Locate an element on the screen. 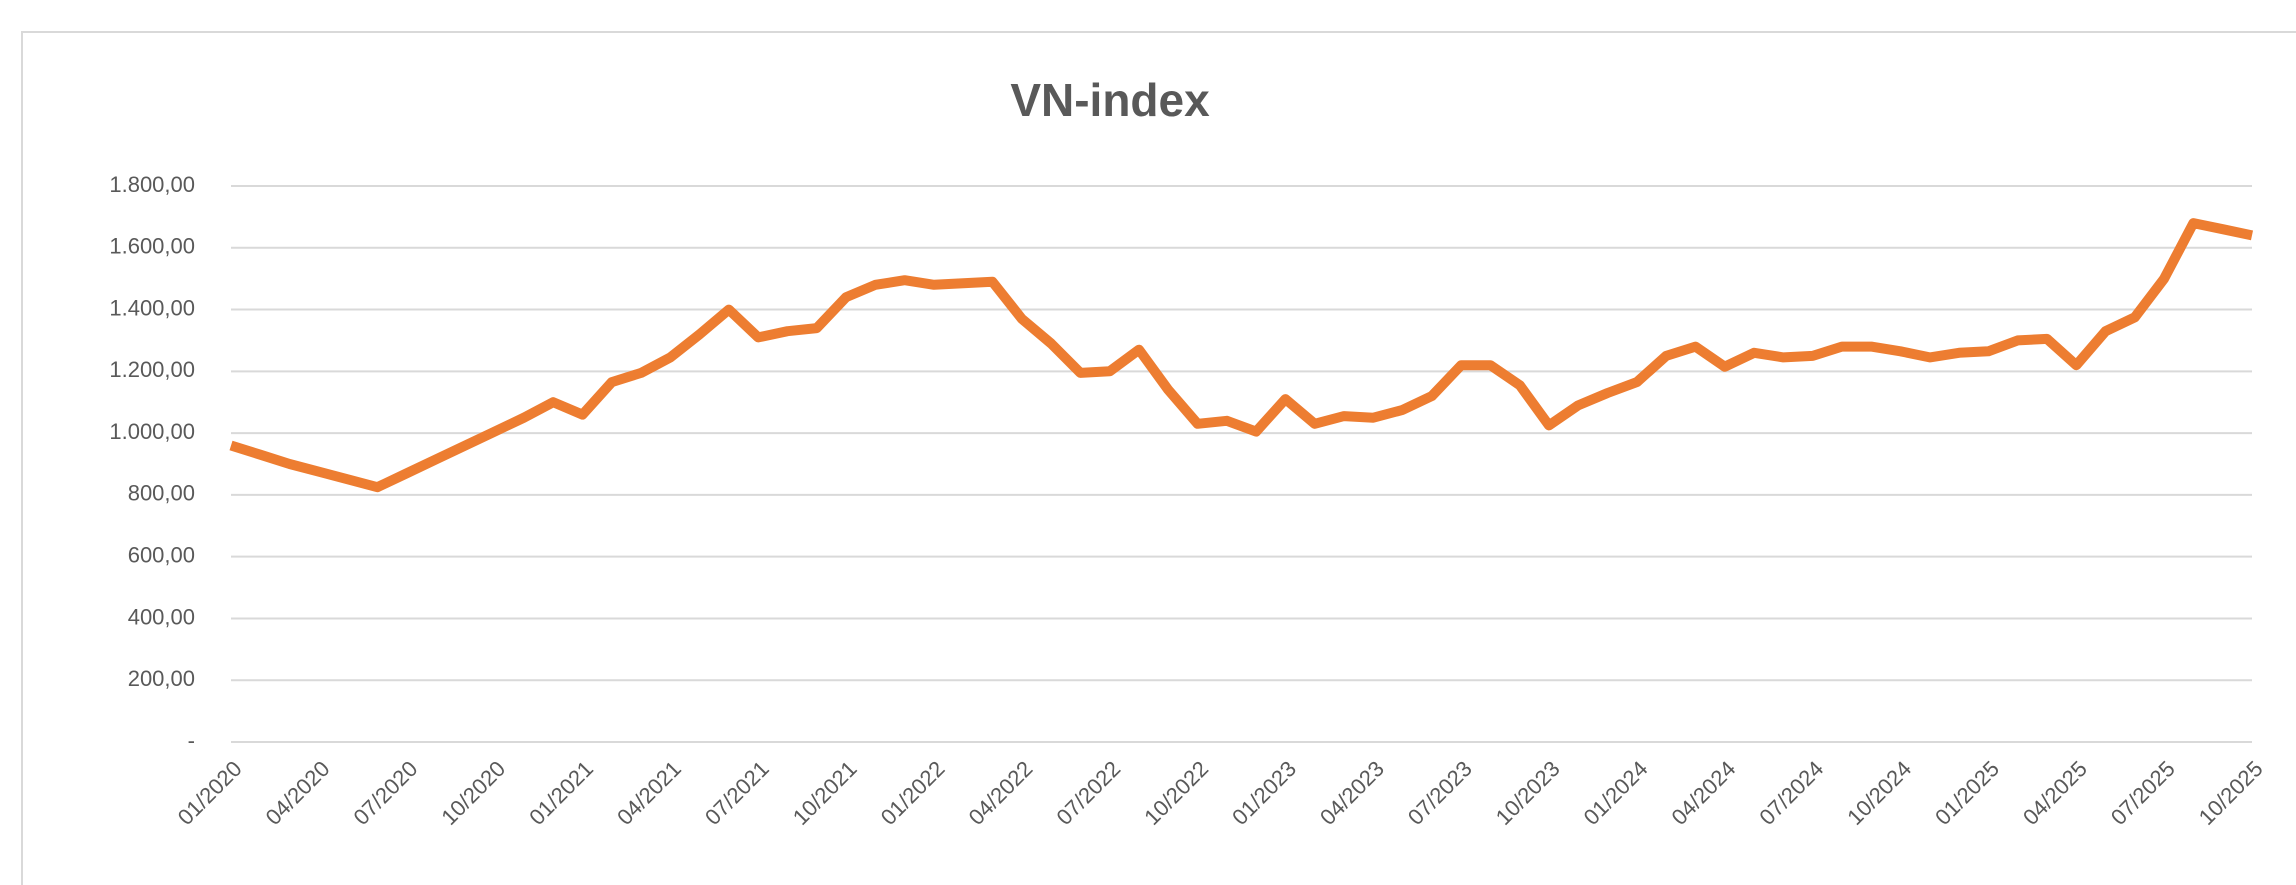 The image size is (2296, 885). chart-title: VN-index is located at coordinates (1110, 100).